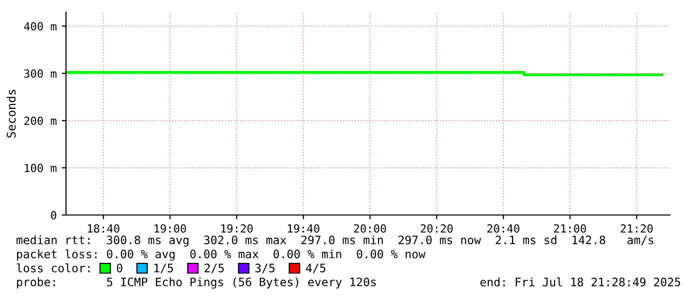 This screenshot has width=697, height=297. Describe the element at coordinates (265, 269) in the screenshot. I see `legend-label: 3/5` at that location.